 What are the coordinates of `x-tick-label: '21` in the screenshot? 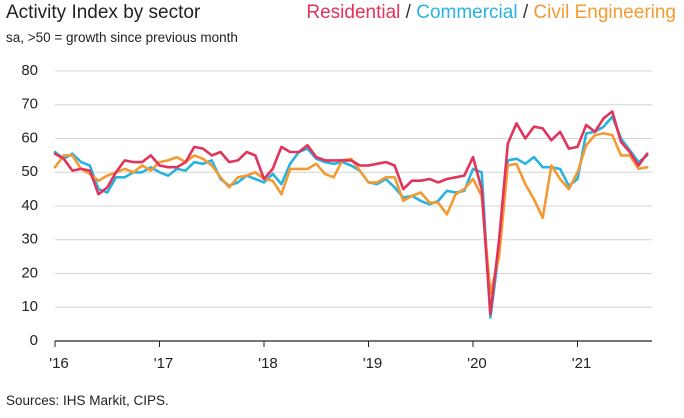 It's located at (582, 363).